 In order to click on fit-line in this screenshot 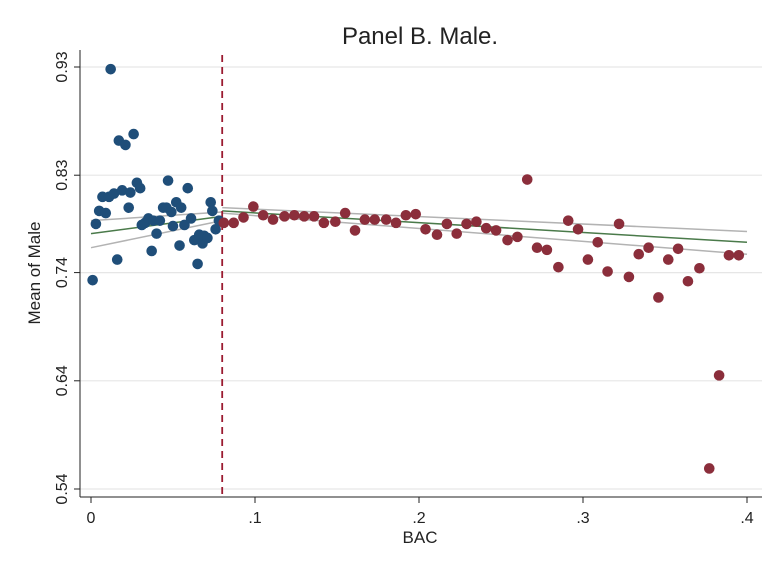, I will do `click(156, 225)`.